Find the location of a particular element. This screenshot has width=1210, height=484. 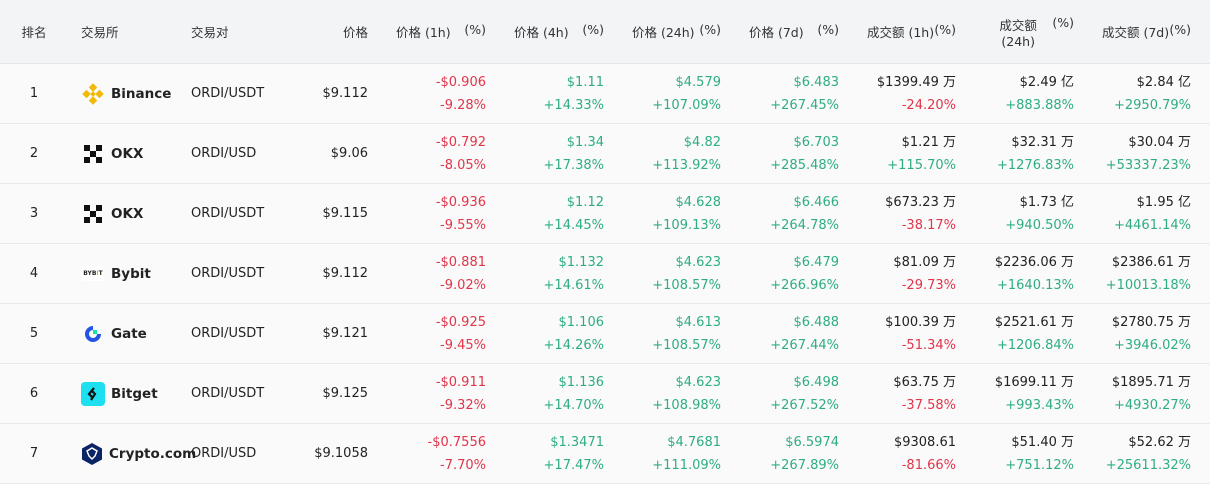

metric-value: $4.613 is located at coordinates (698, 322).